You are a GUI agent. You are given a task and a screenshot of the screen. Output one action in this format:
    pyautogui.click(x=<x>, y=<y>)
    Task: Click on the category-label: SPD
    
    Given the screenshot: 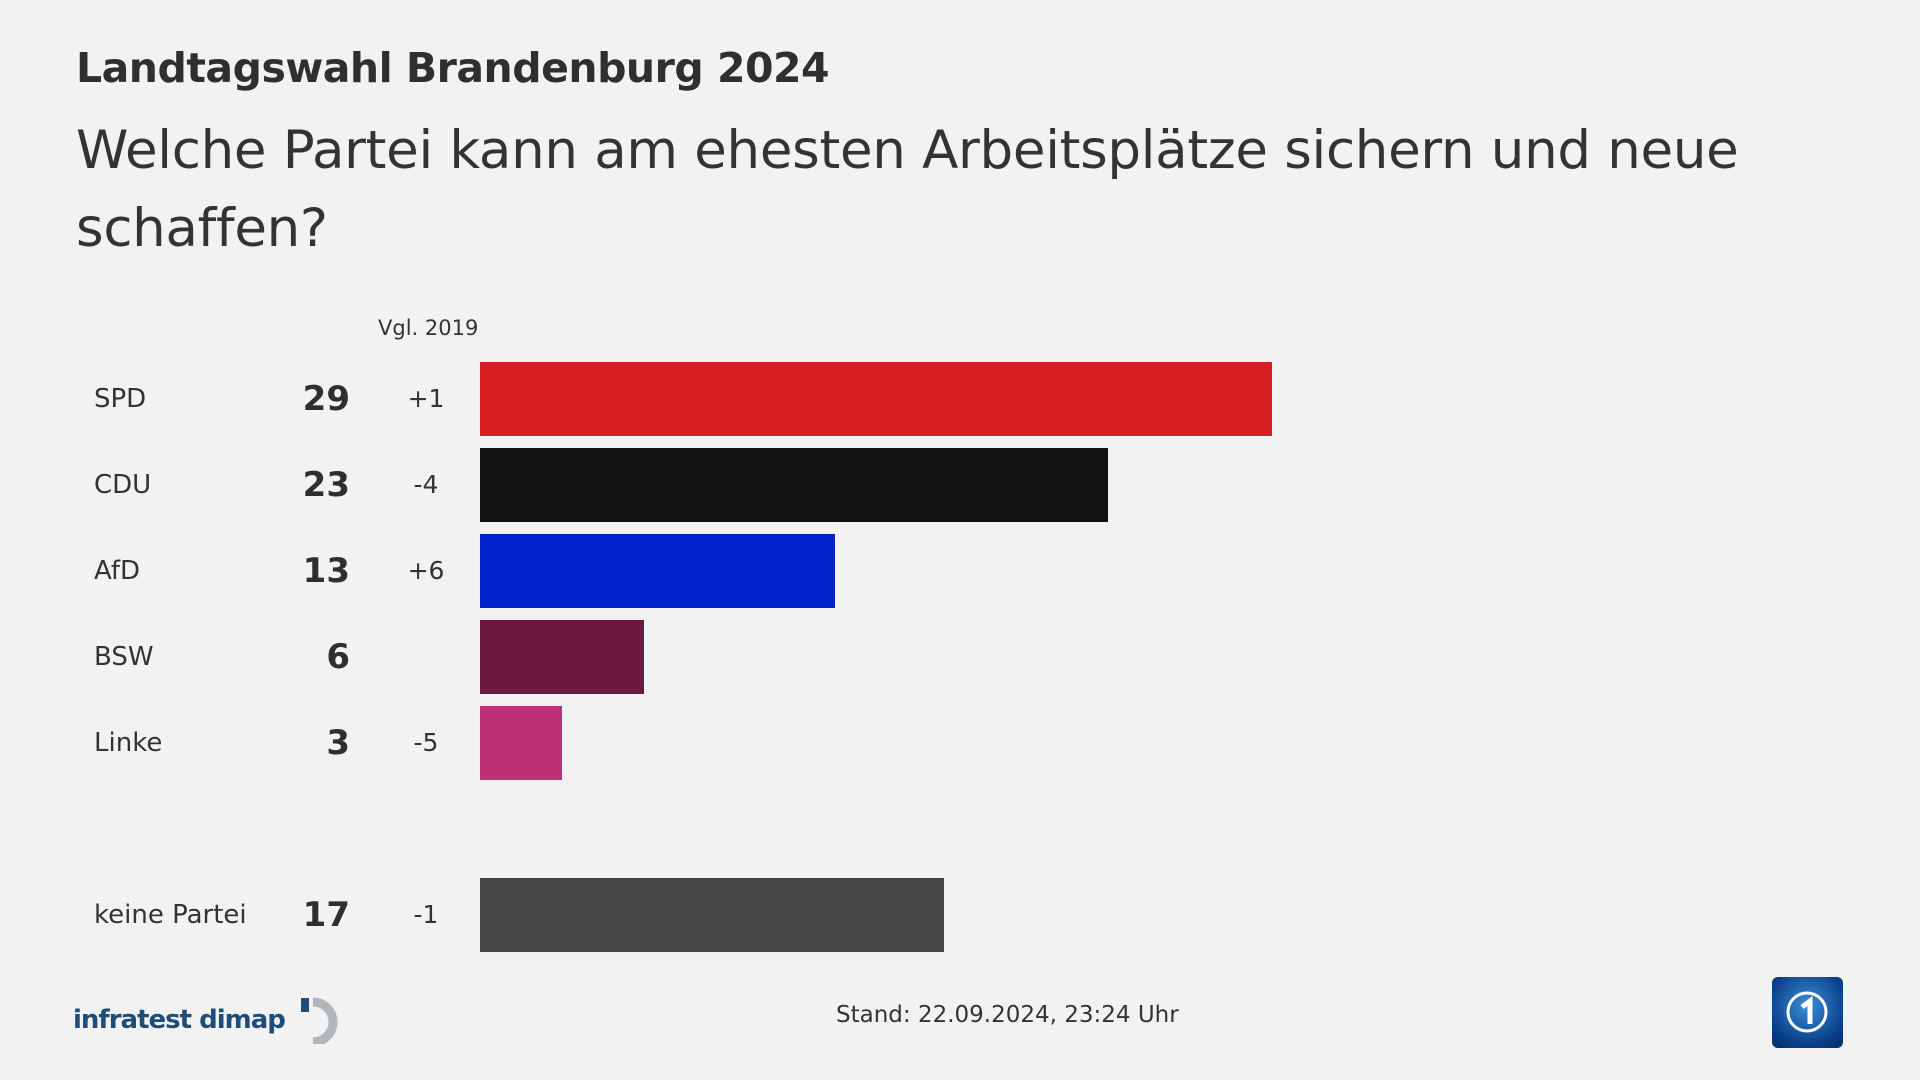 What is the action you would take?
    pyautogui.click(x=120, y=399)
    